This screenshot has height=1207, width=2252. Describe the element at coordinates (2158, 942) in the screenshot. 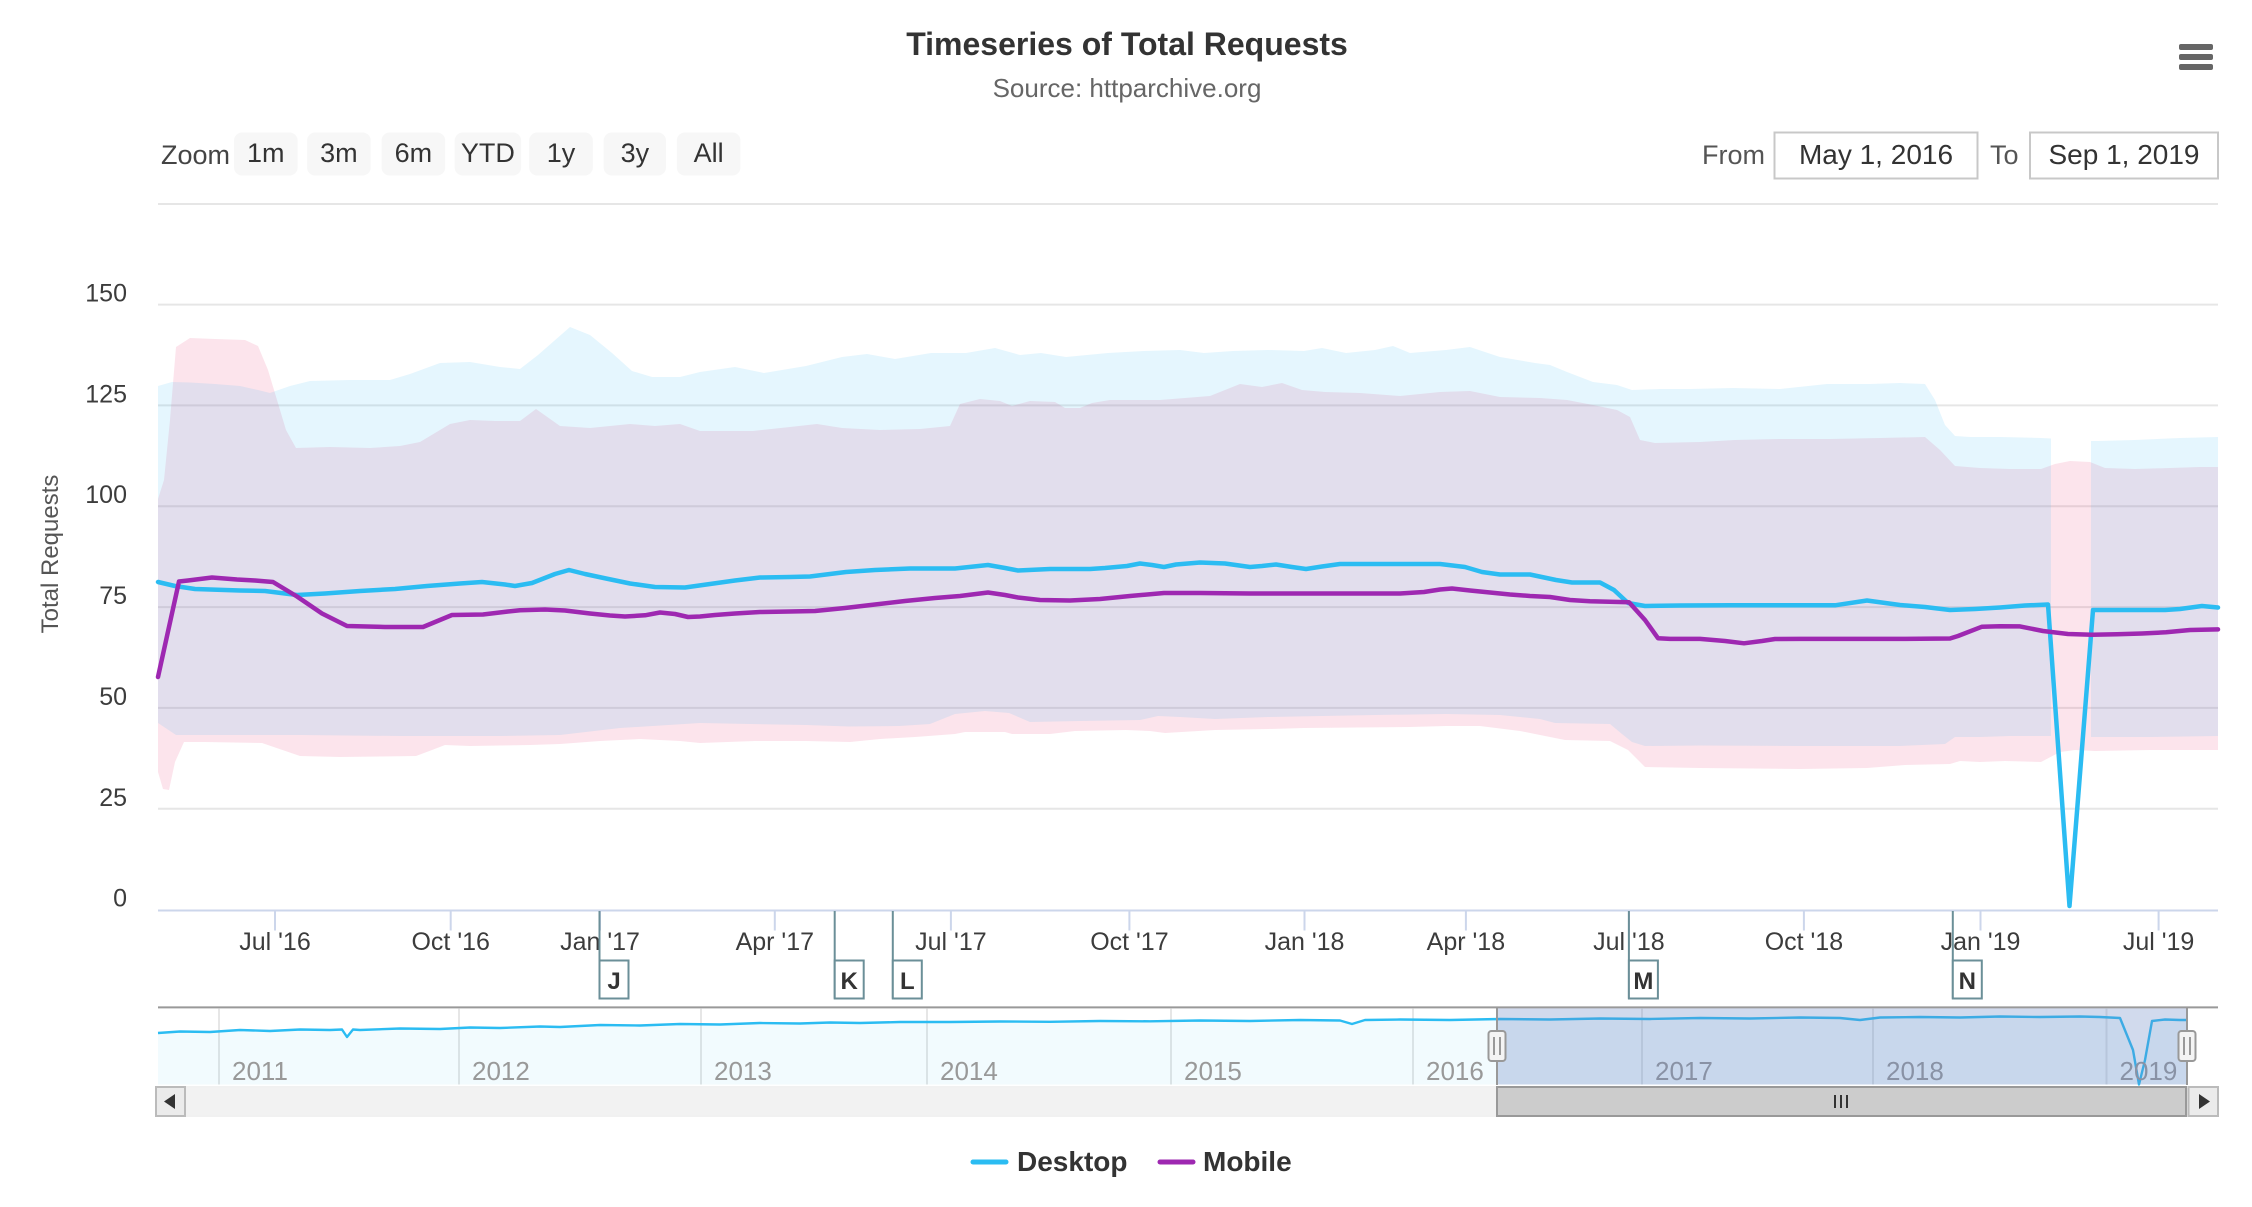

I see `svg-text: Jul '19` at that location.